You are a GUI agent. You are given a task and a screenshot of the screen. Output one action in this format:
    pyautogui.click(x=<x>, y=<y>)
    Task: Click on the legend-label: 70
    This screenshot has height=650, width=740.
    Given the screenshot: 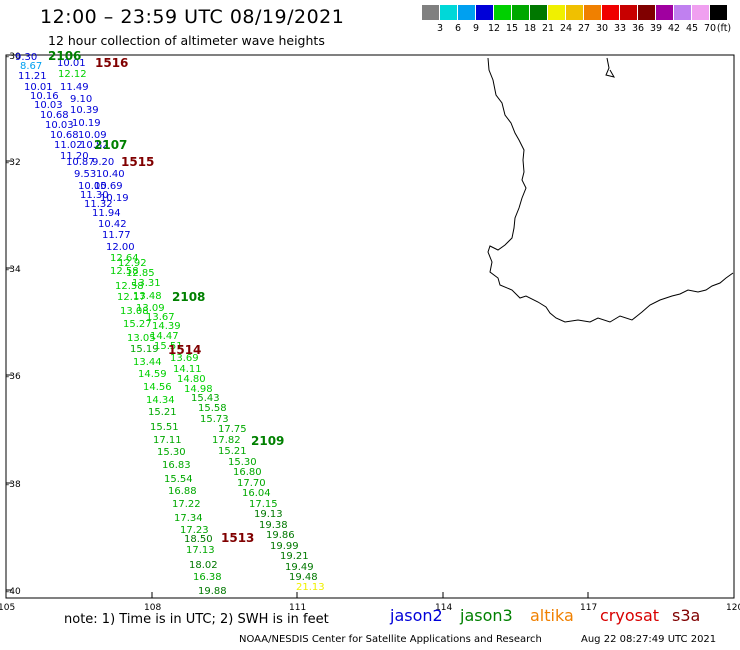 What is the action you would take?
    pyautogui.click(x=710, y=28)
    